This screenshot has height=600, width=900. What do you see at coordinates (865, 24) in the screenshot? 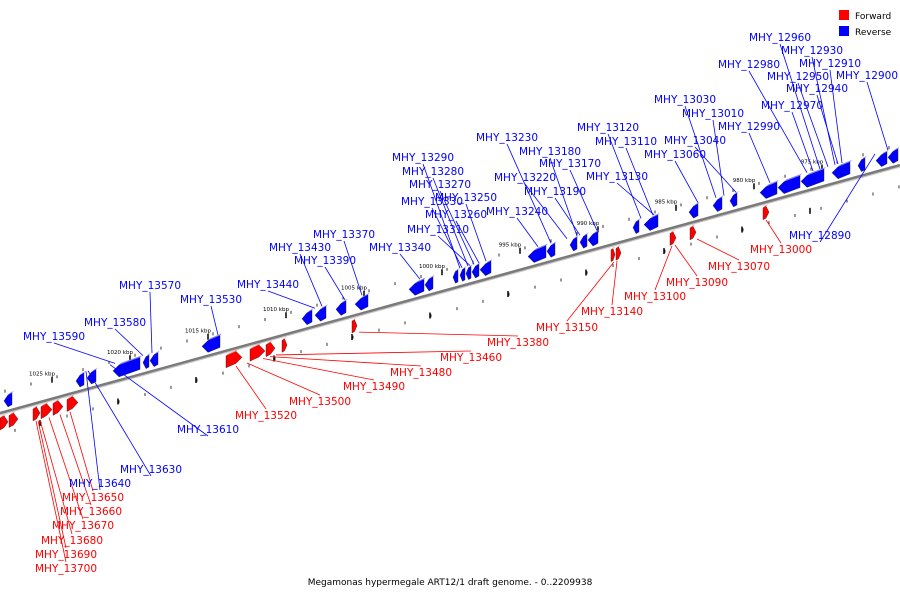
I see `legend: Forward Reverse` at bounding box center [865, 24].